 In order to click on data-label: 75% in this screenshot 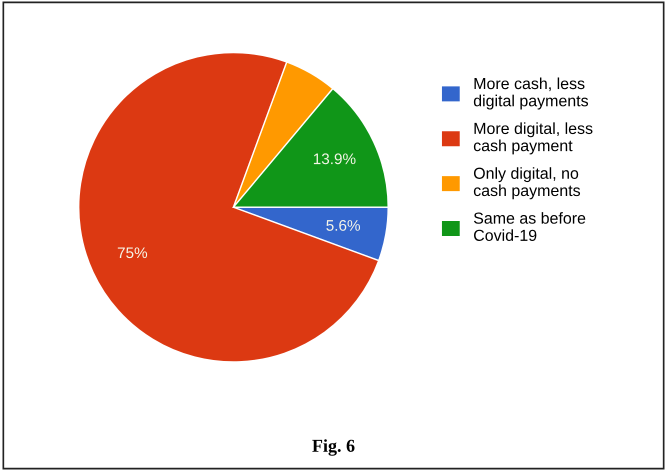, I will do `click(133, 252)`.